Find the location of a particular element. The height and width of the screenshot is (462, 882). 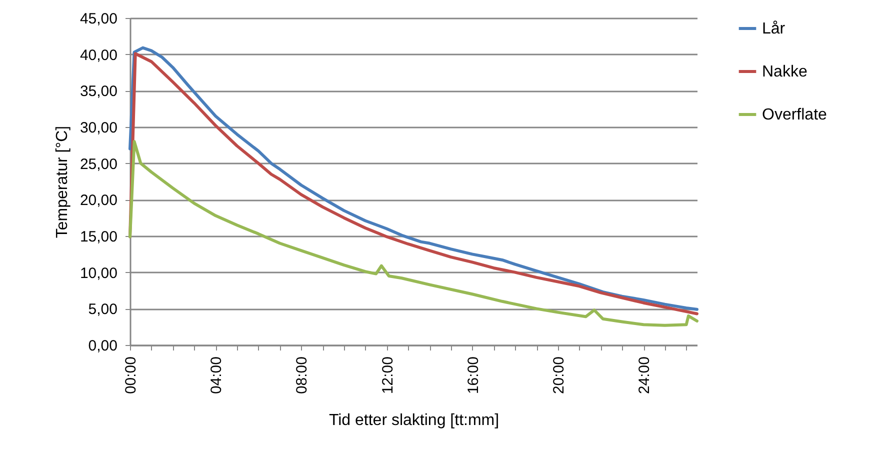

x-tick-label: 20:00 is located at coordinates (559, 375).